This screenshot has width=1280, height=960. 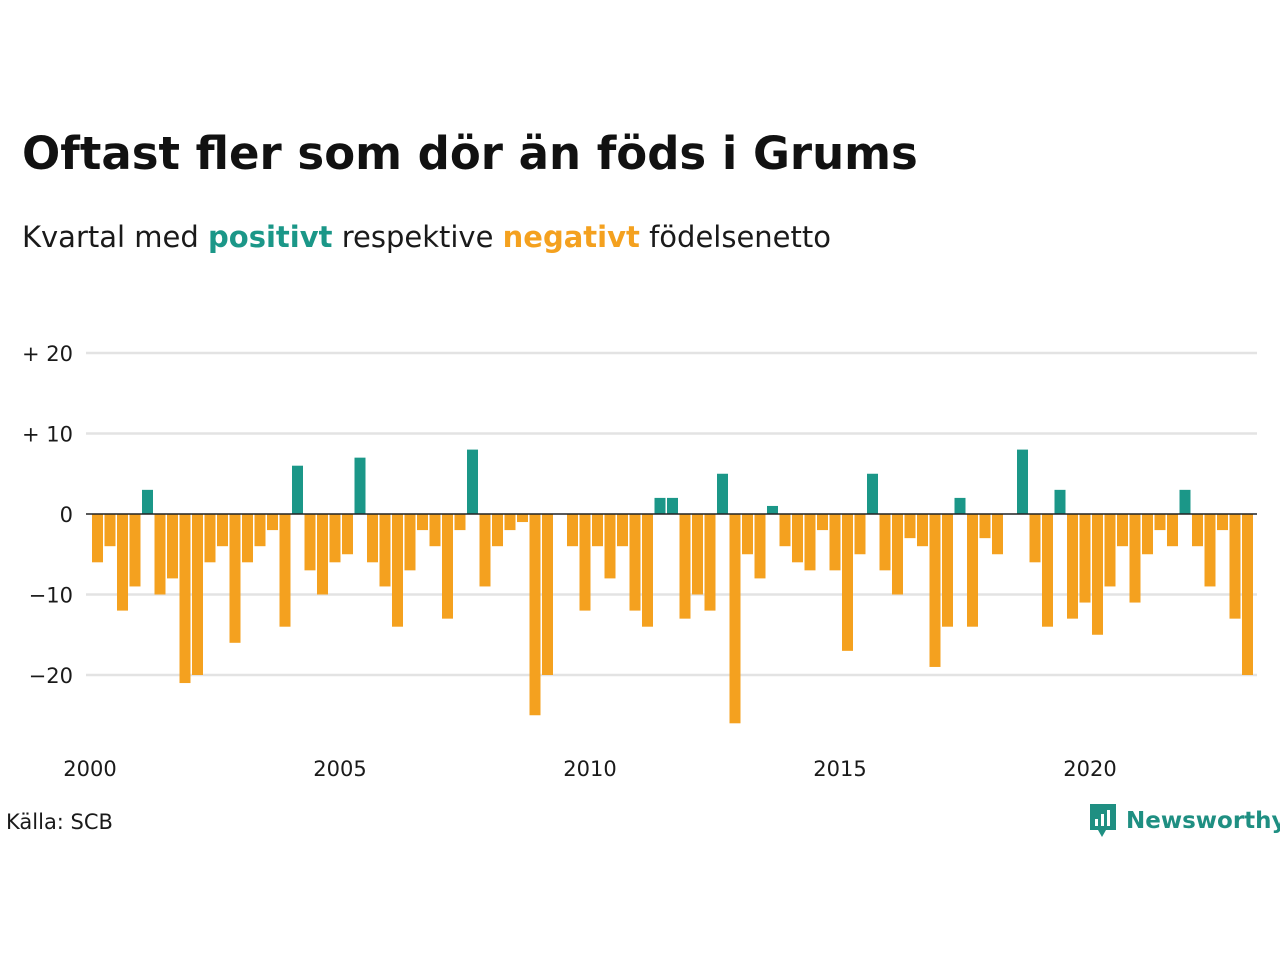 I want to click on brand-name: Newsworthy, so click(x=1203, y=821).